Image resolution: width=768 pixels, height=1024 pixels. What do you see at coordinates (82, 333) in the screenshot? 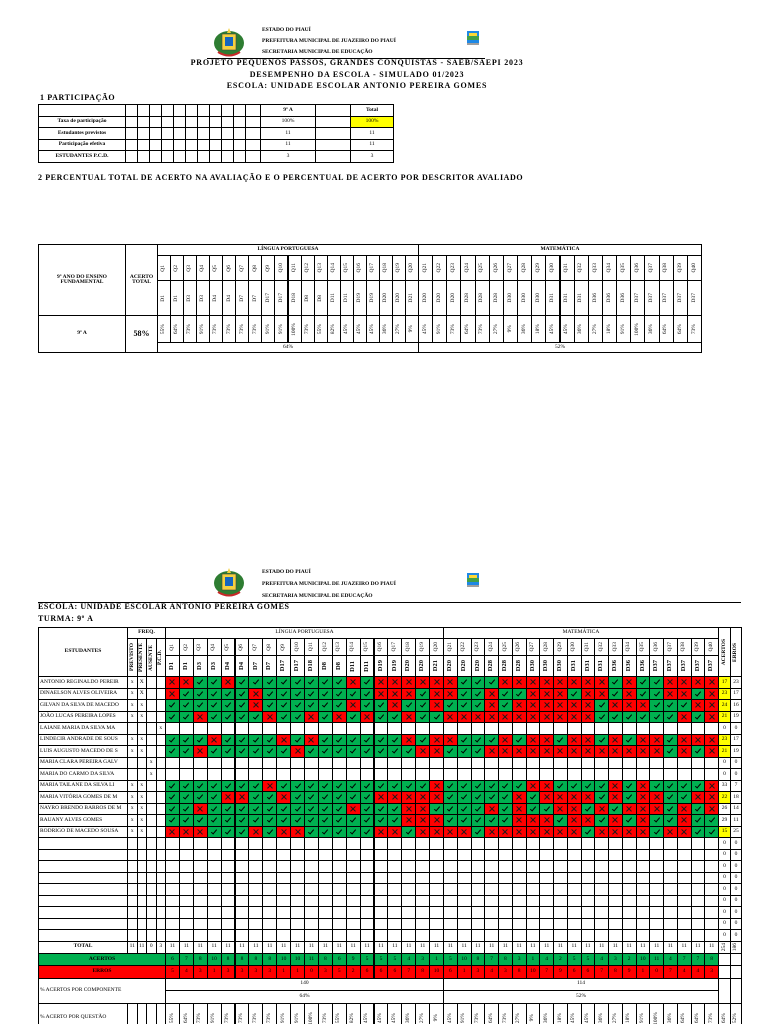
I see `class-label: 9º A` at bounding box center [82, 333].